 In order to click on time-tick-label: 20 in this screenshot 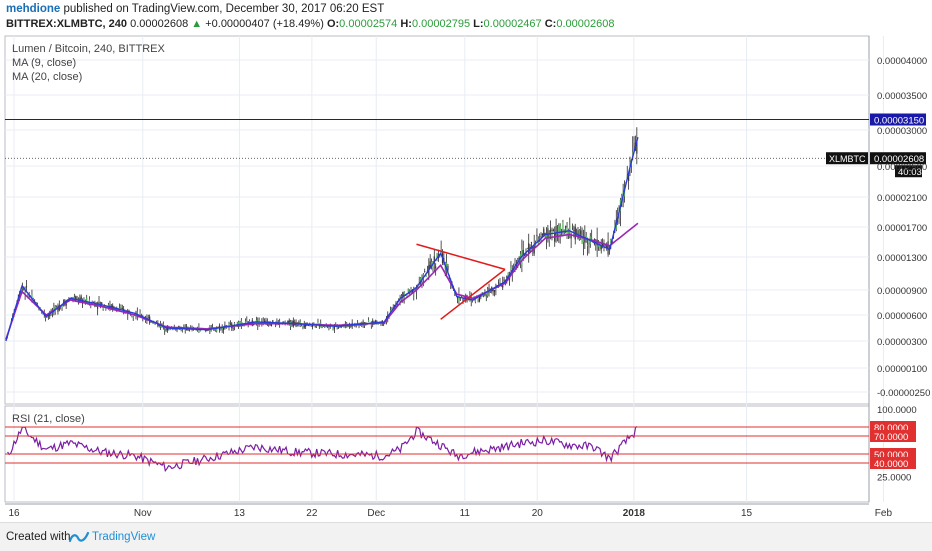, I will do `click(538, 513)`.